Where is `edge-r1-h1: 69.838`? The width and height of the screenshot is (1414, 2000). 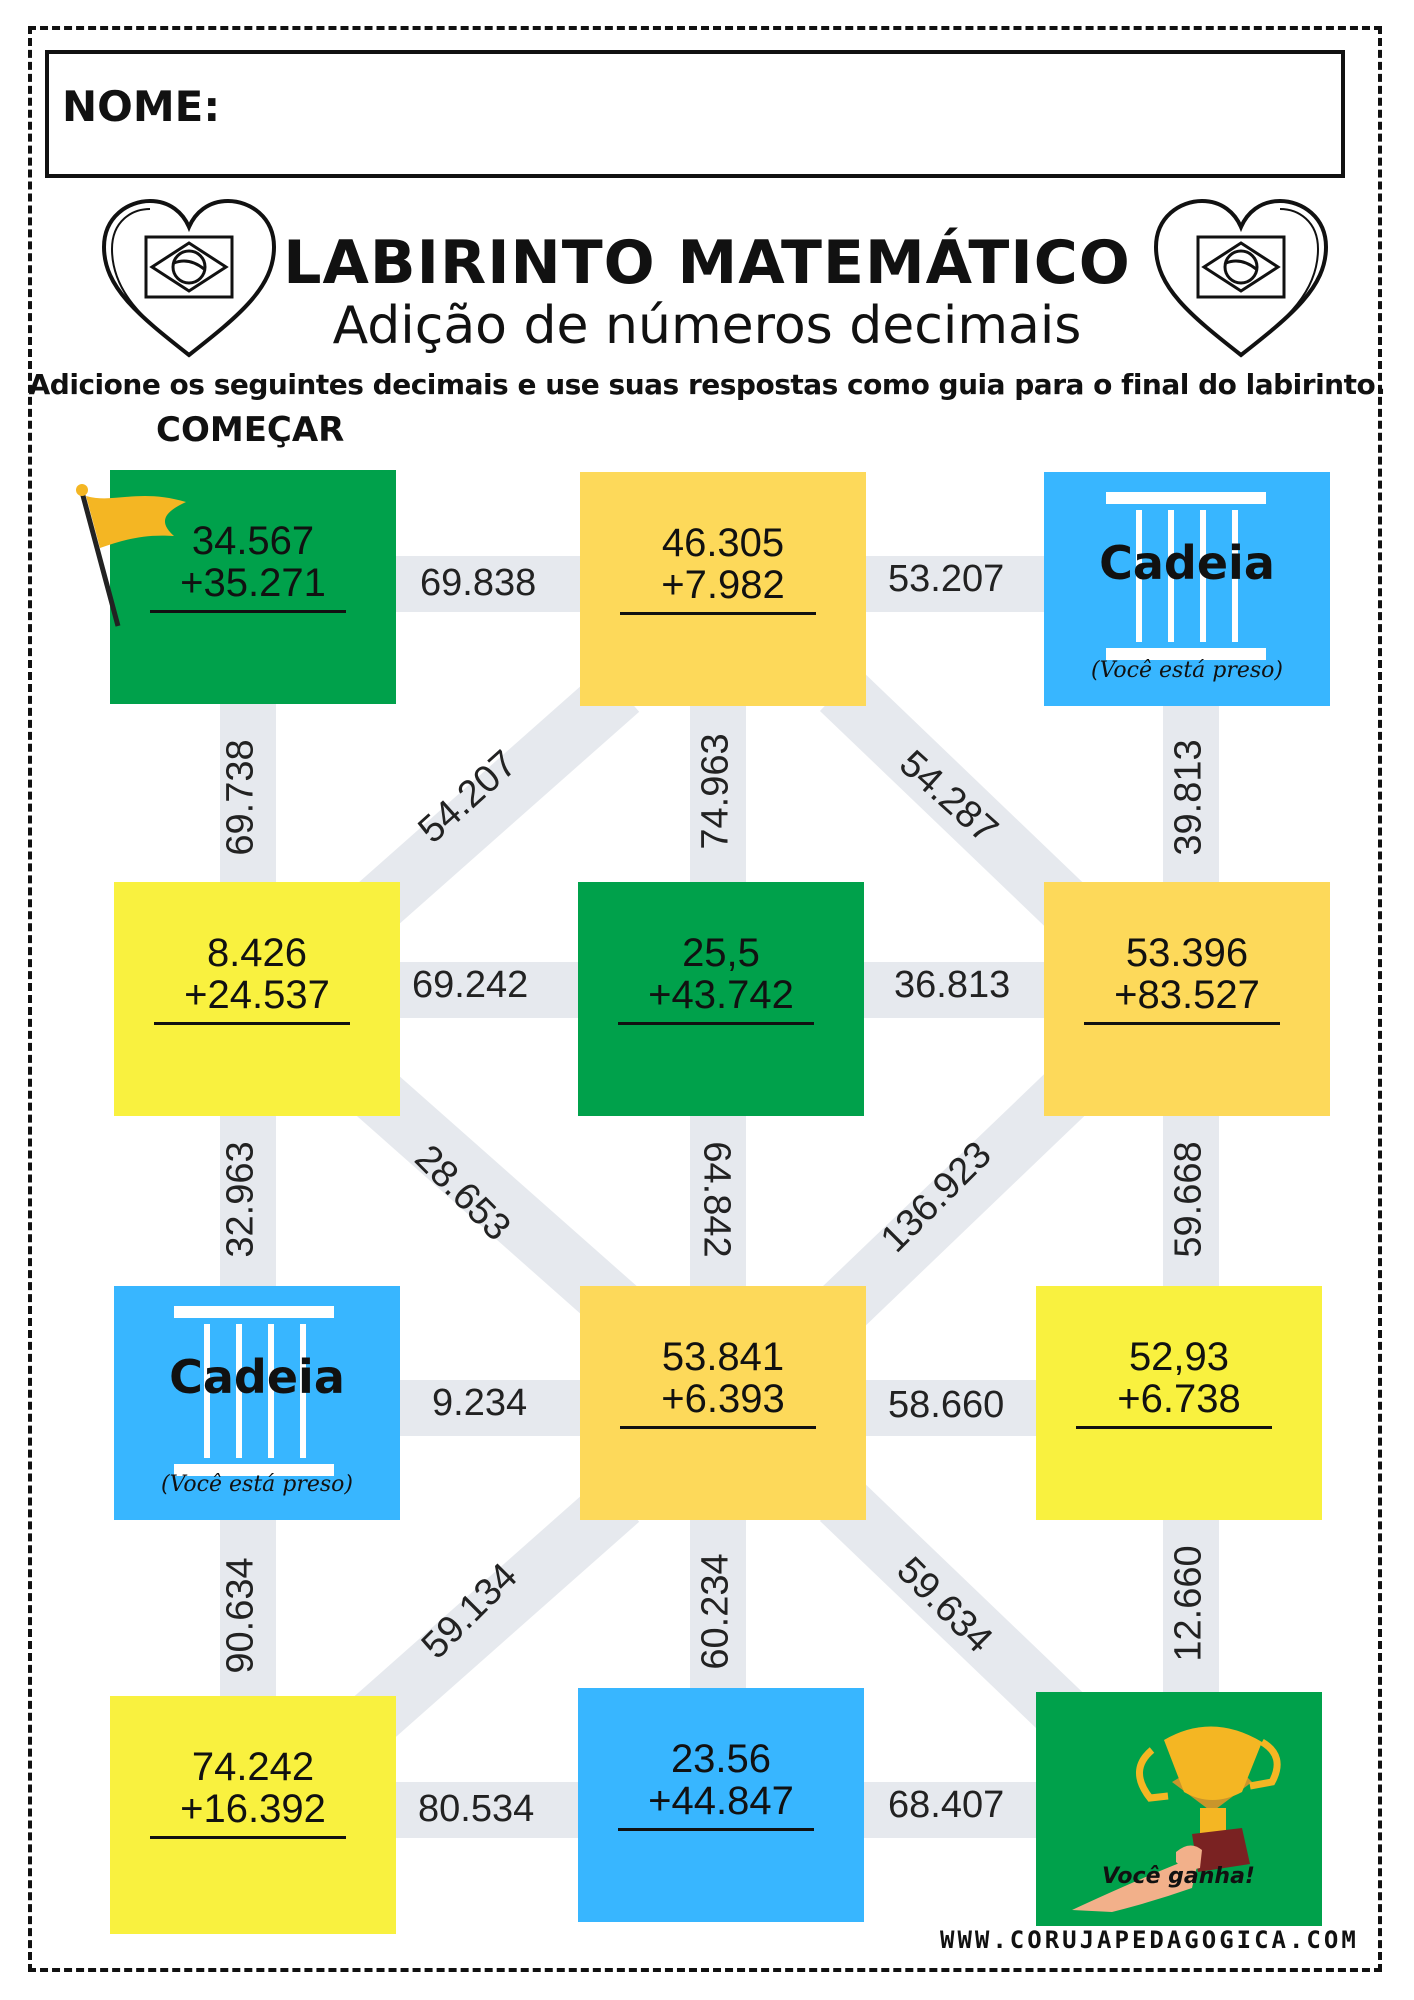
edge-r1-h1: 69.838 is located at coordinates (478, 583).